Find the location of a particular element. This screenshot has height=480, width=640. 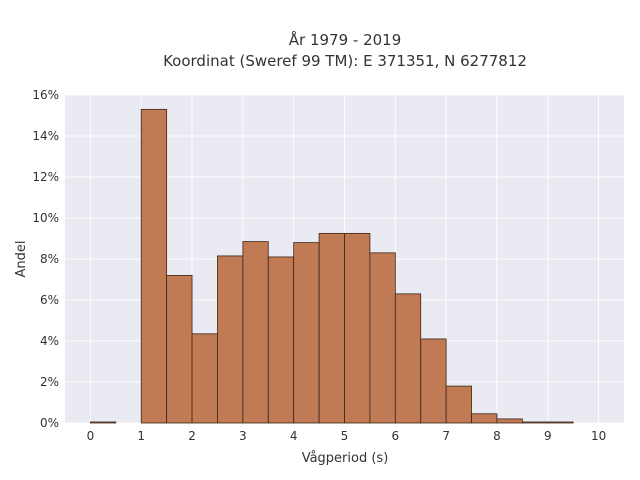

y-axis-label: Andel is located at coordinates (21, 259).